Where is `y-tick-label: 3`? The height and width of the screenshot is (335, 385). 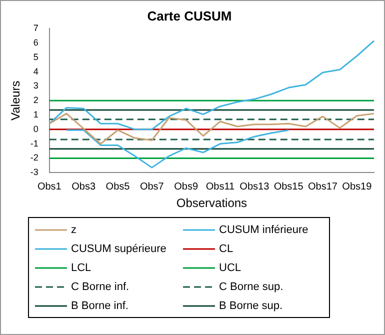 y-tick-label: 3 is located at coordinates (35, 85).